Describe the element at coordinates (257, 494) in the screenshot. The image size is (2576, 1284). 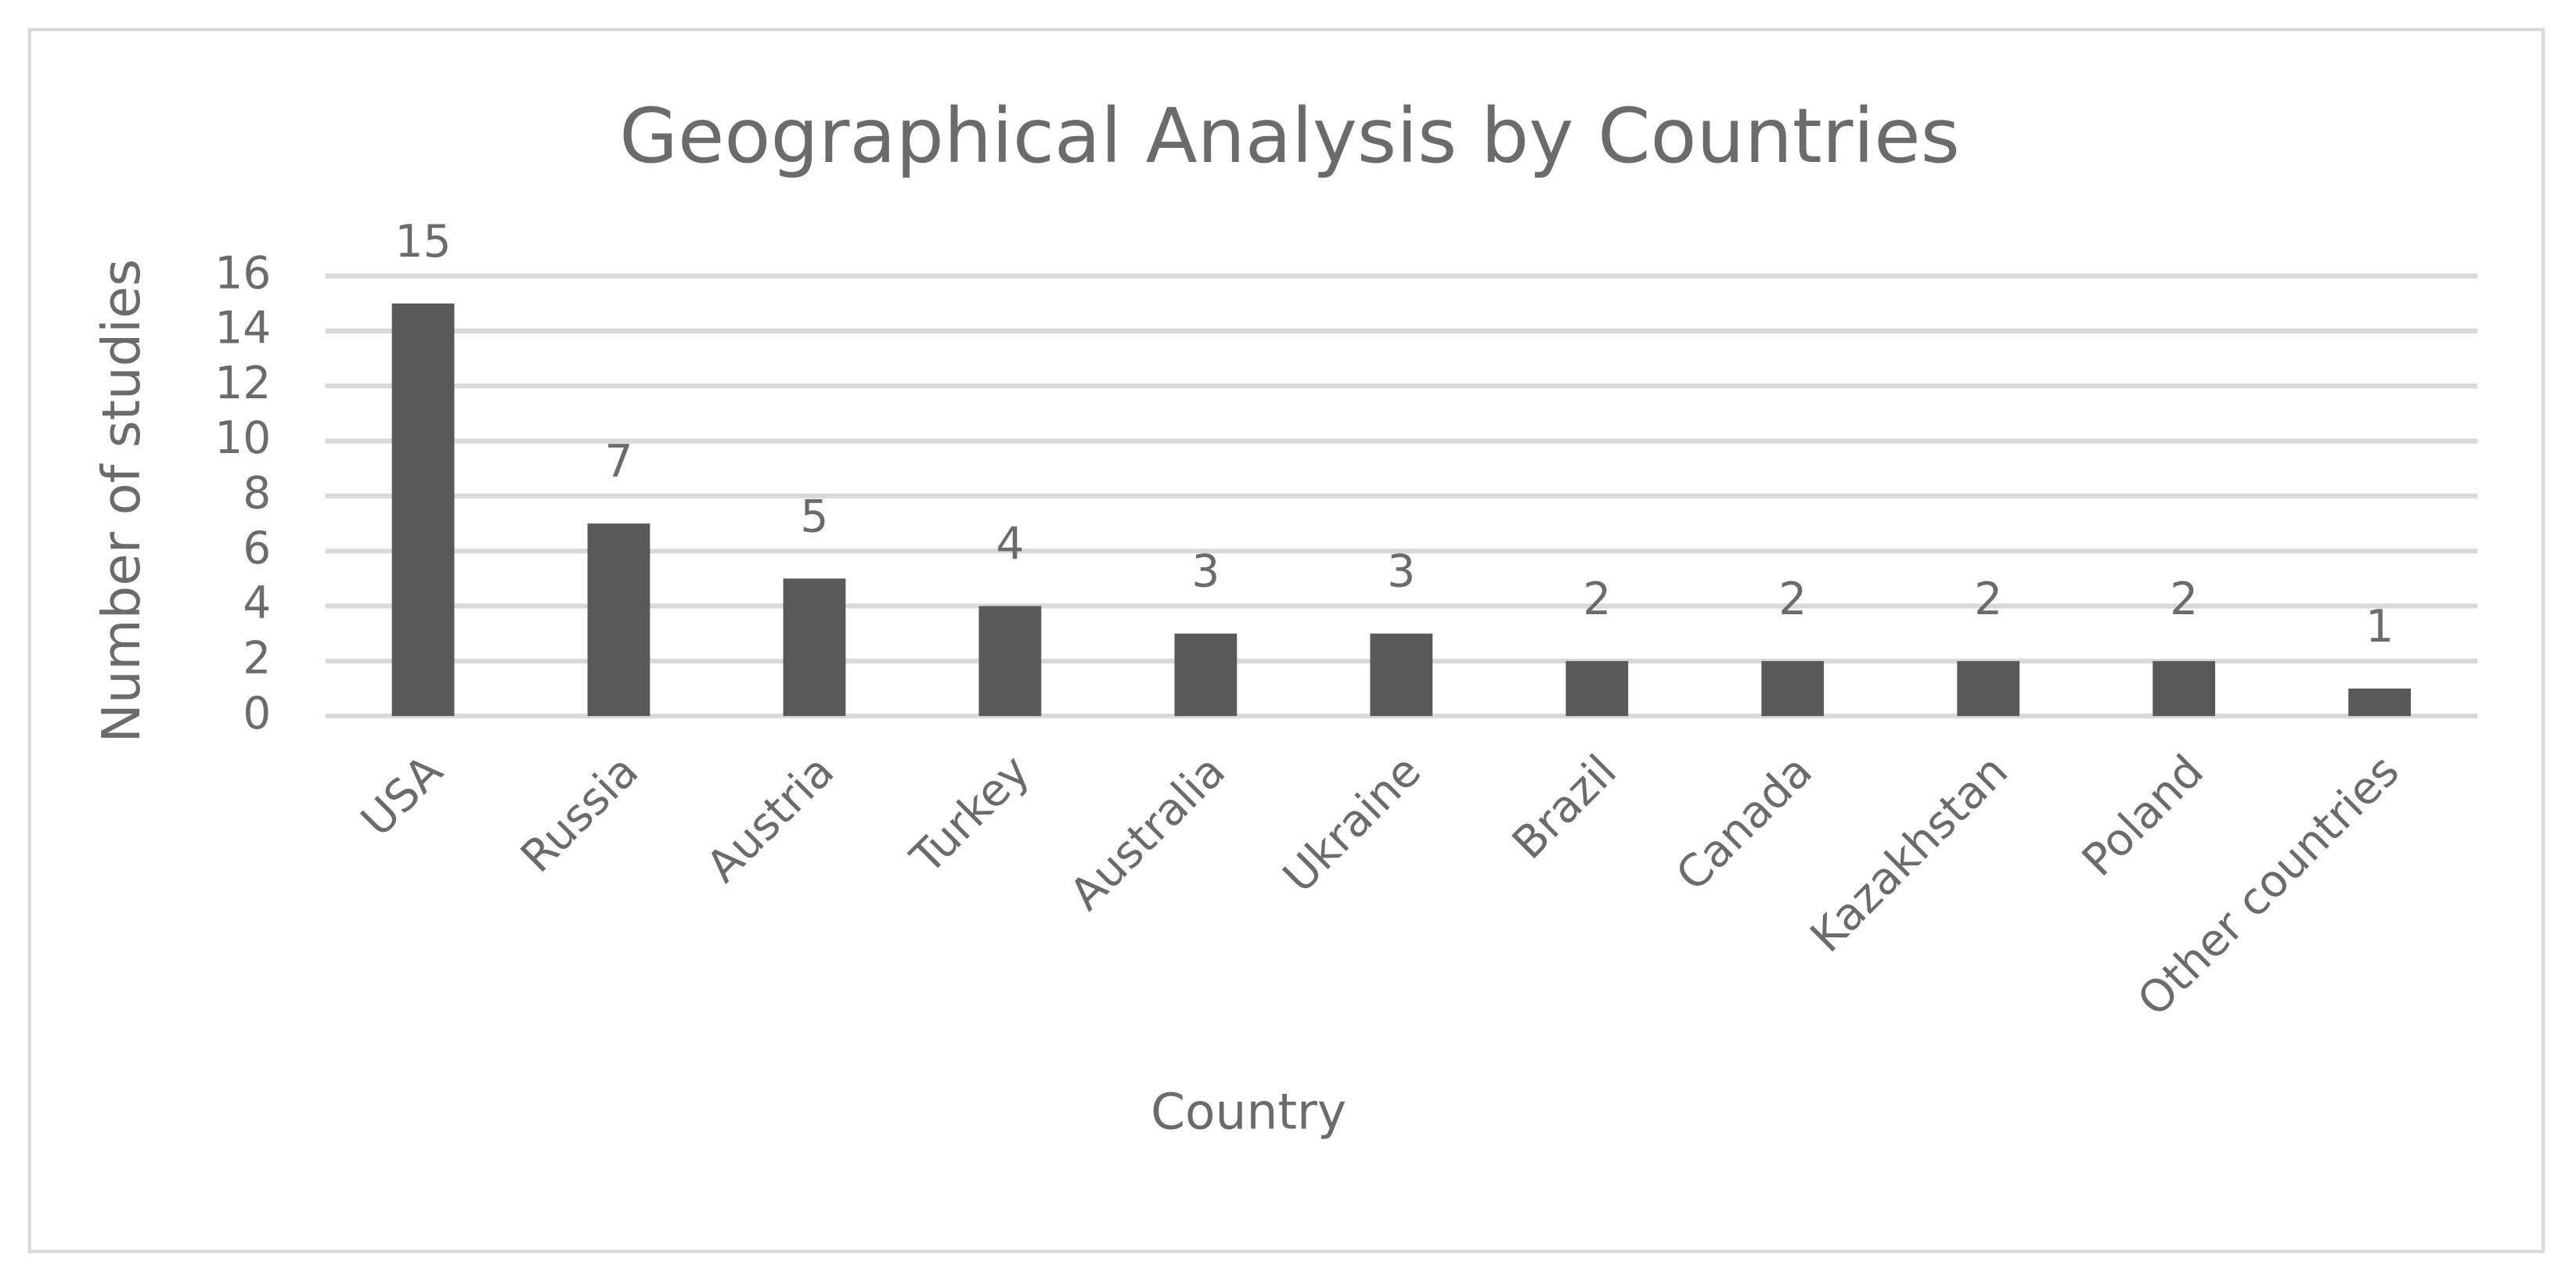
I see `y-tick-label: 8` at that location.